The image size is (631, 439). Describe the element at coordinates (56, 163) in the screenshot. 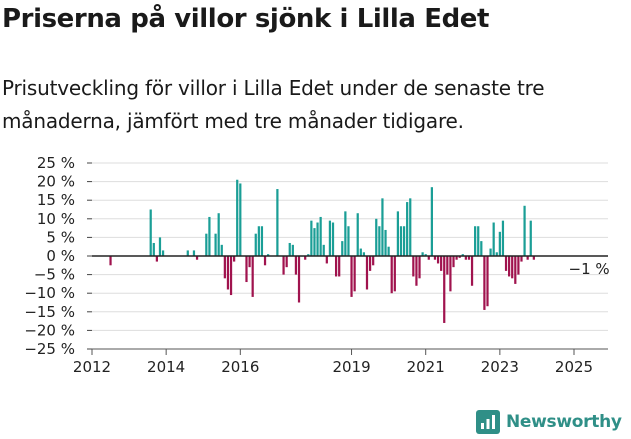

I see `y-tick-label: 25 %` at that location.